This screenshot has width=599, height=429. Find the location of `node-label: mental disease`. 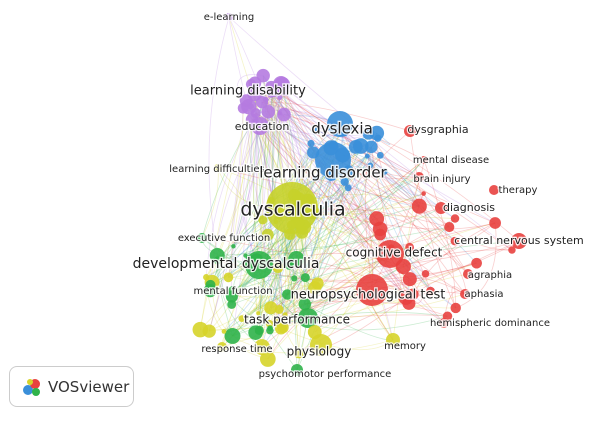

node-label: mental disease is located at coordinates (451, 160).